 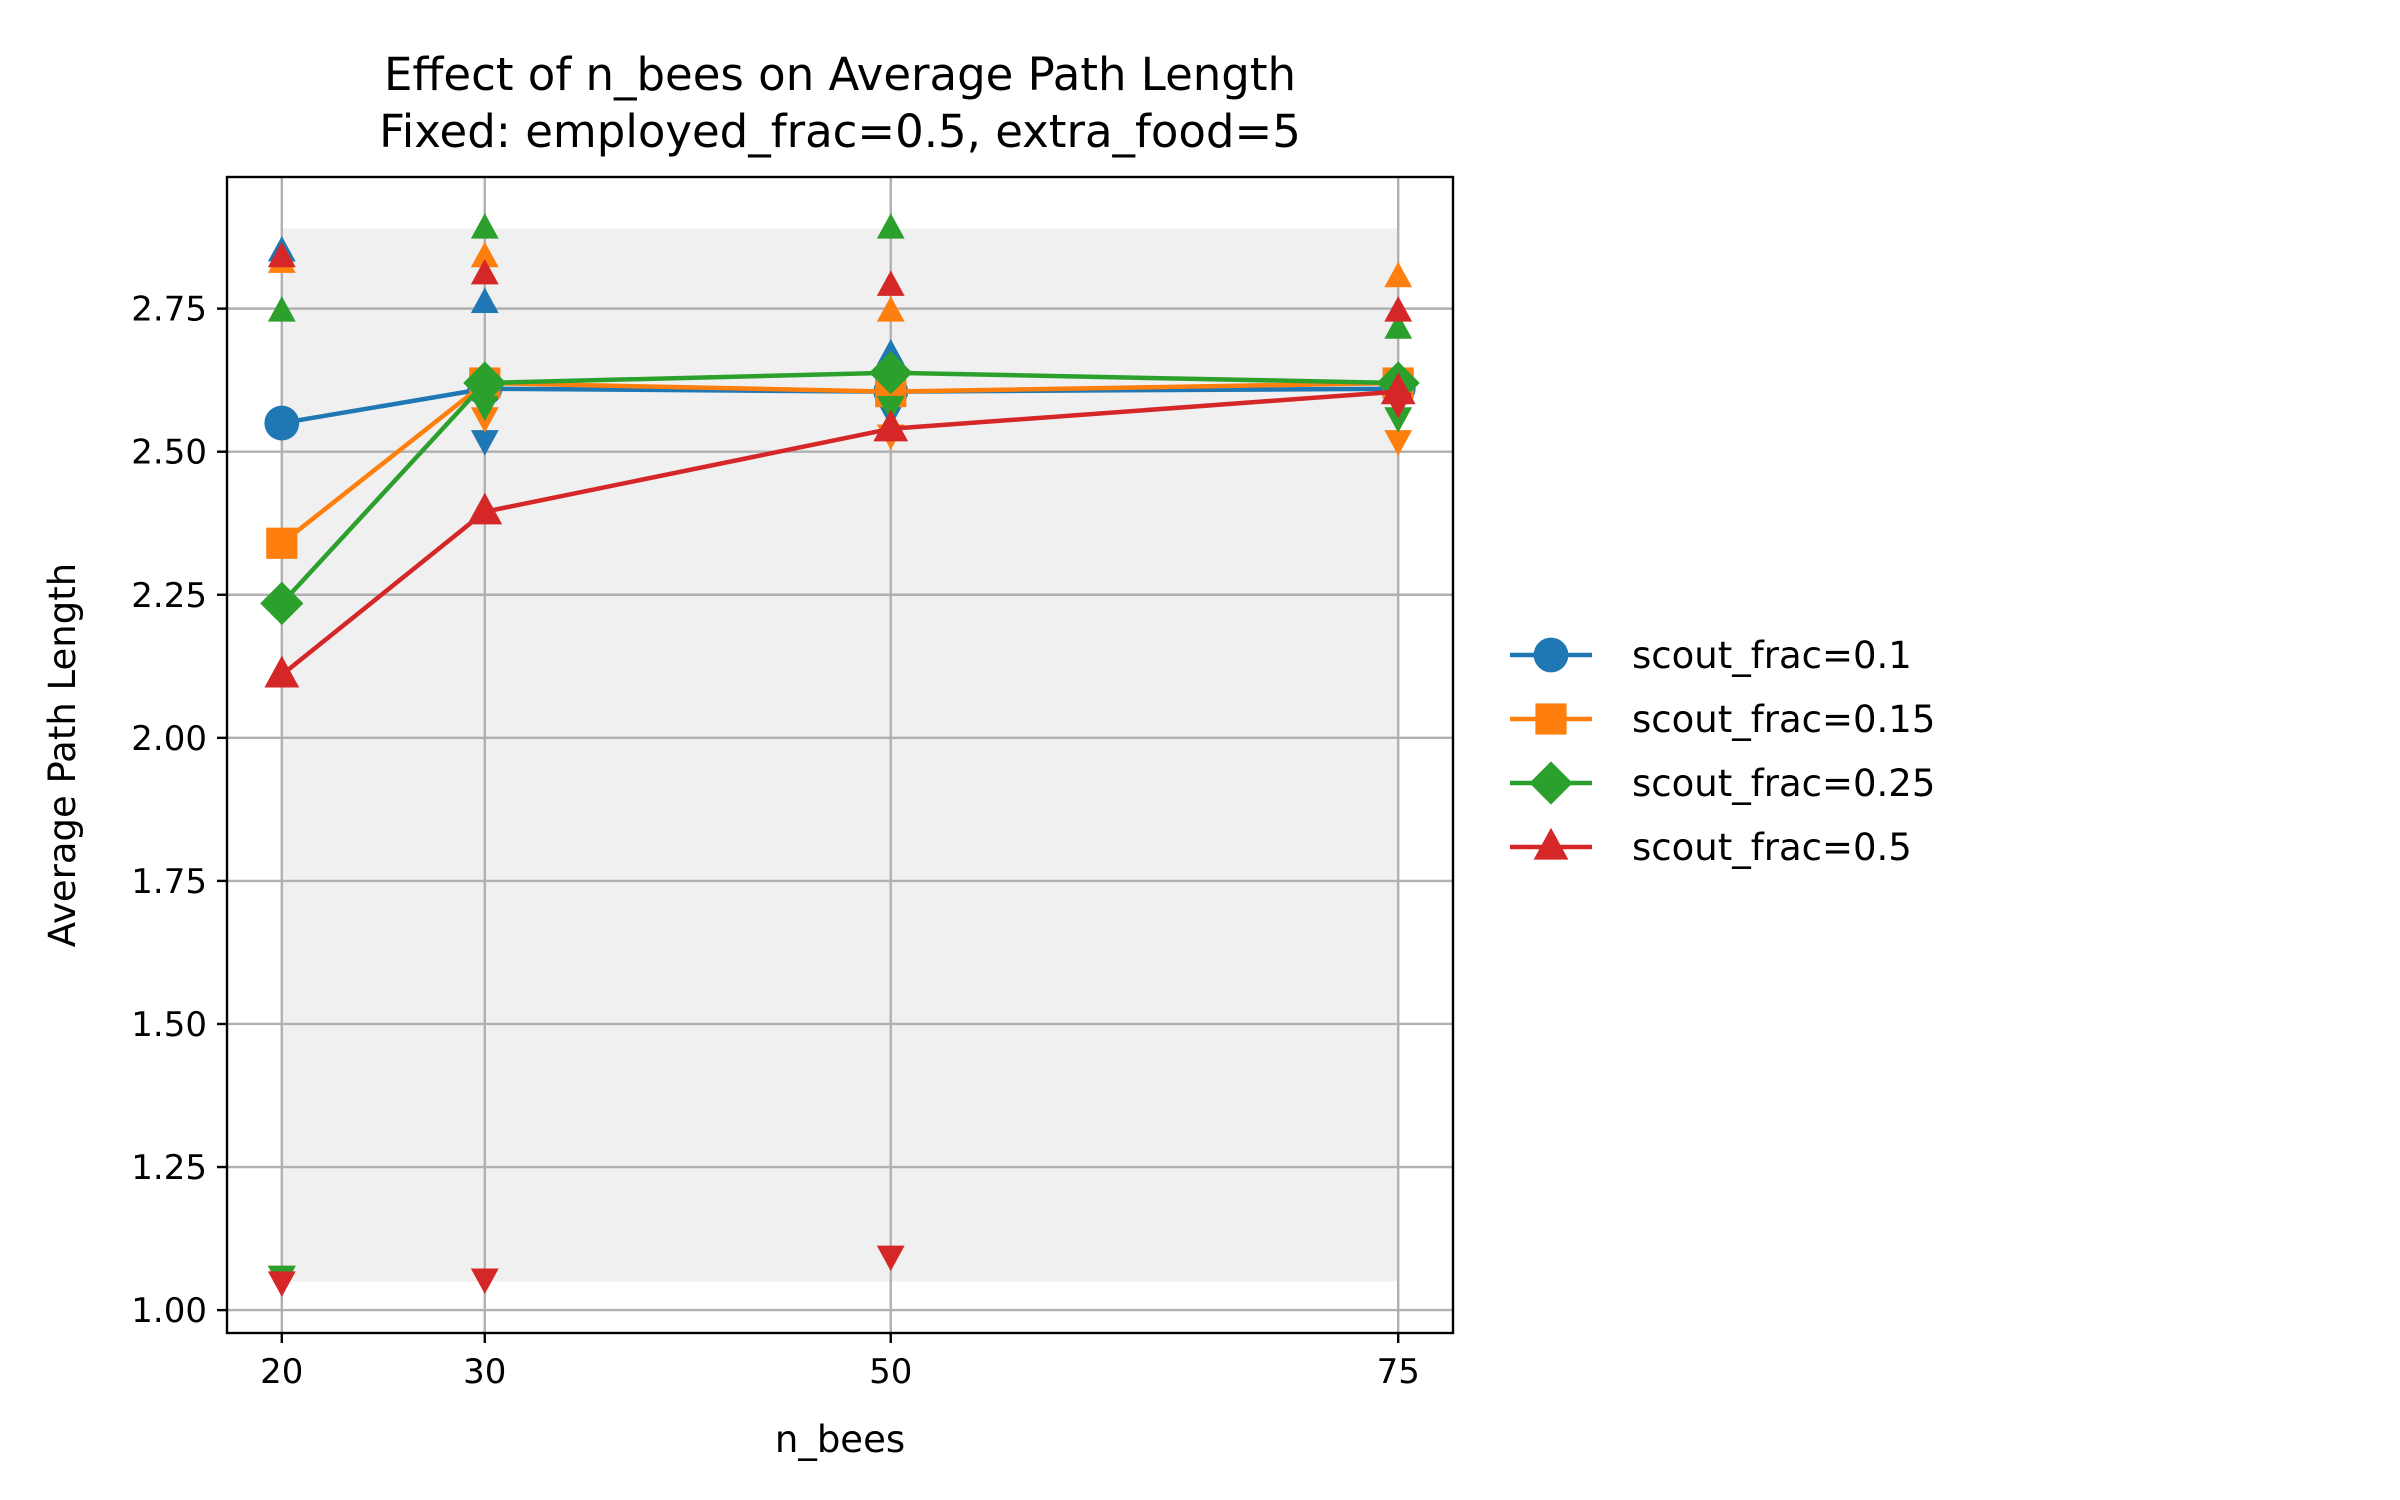 I want to click on legend-label: scout_frac=0.1, so click(x=1772, y=655).